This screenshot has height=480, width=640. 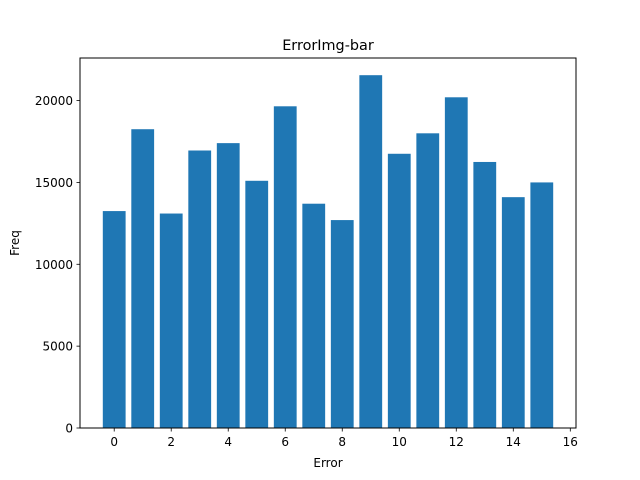 I want to click on x-axis-label: Error, so click(x=327, y=463).